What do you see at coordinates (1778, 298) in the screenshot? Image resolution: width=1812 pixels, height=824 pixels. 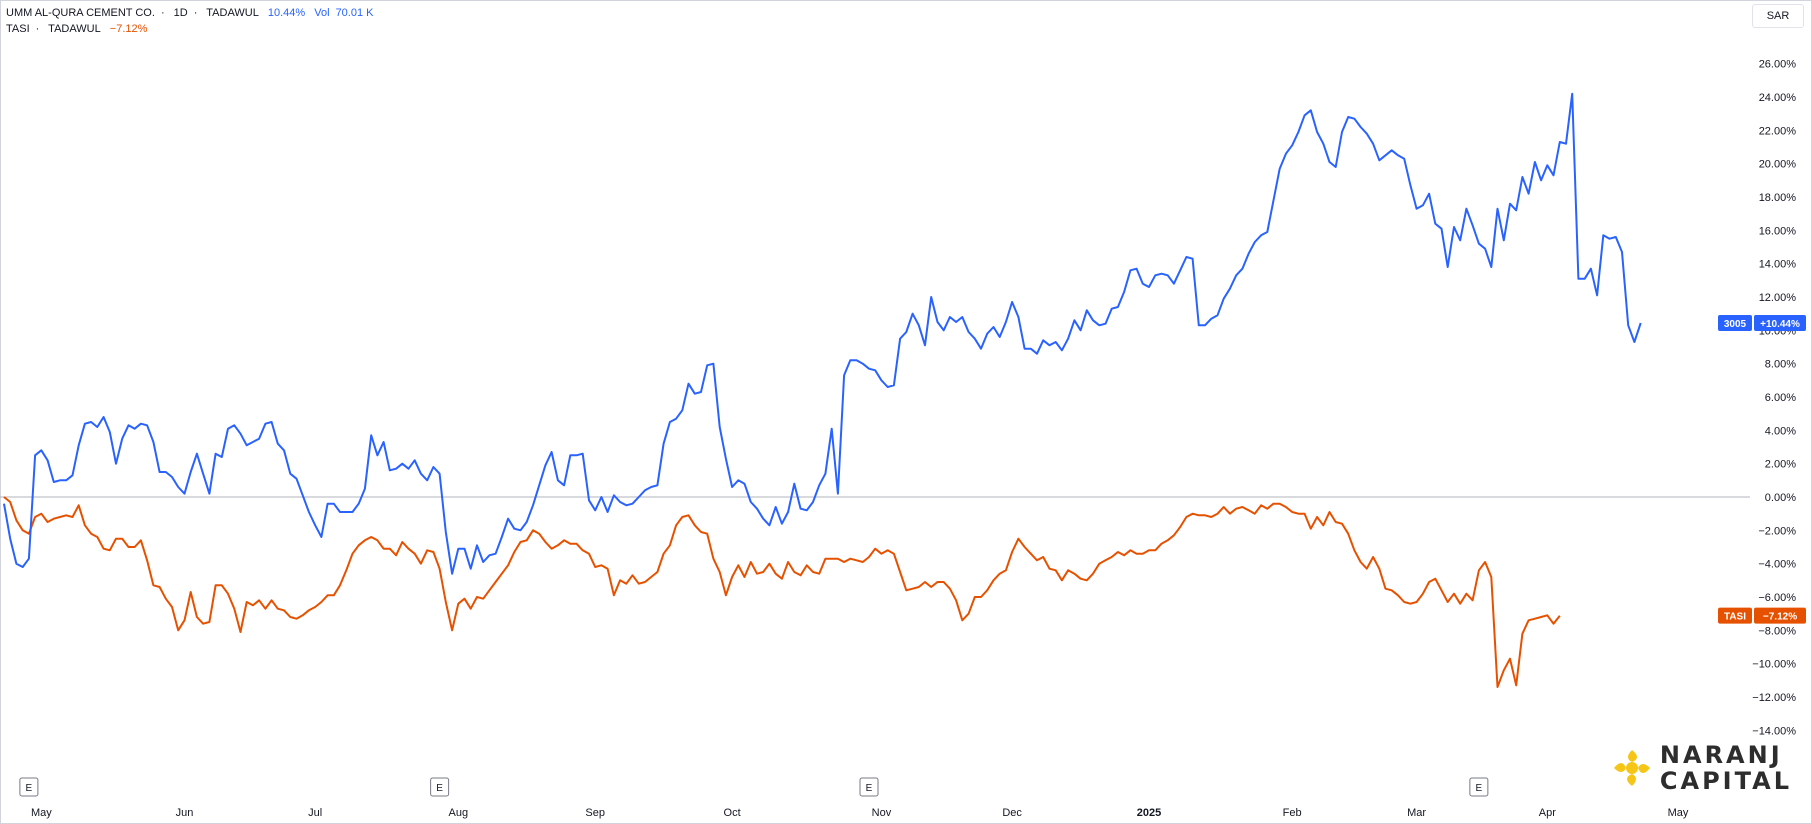 I see `y-tick-label: 12.00%` at bounding box center [1778, 298].